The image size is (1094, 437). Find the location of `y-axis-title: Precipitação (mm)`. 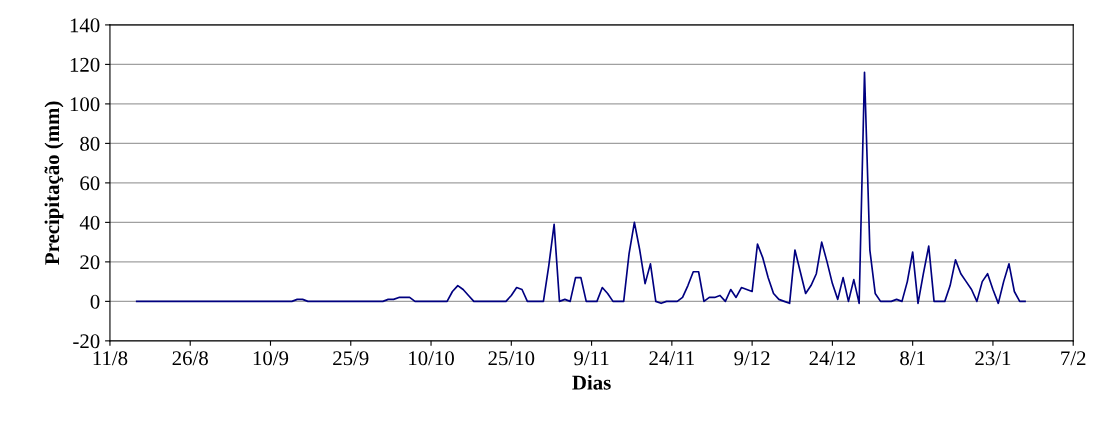

y-axis-title: Precipitação (mm) is located at coordinates (54, 183).